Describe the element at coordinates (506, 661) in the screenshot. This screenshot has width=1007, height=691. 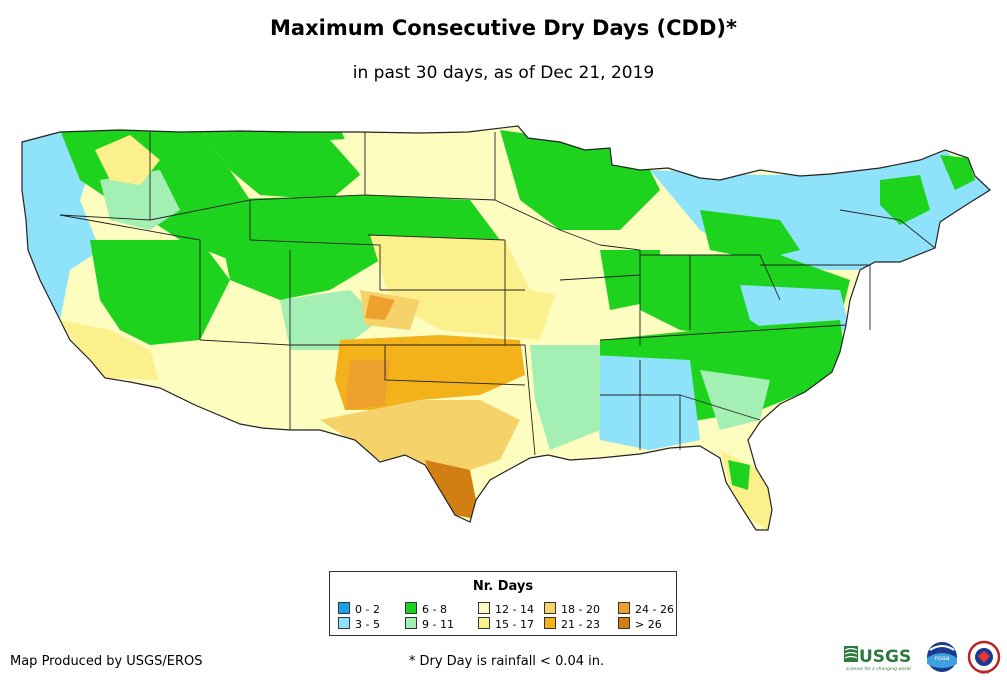
I see `footnote-text: * Dry Day is rainfall < 0.04 in.` at that location.